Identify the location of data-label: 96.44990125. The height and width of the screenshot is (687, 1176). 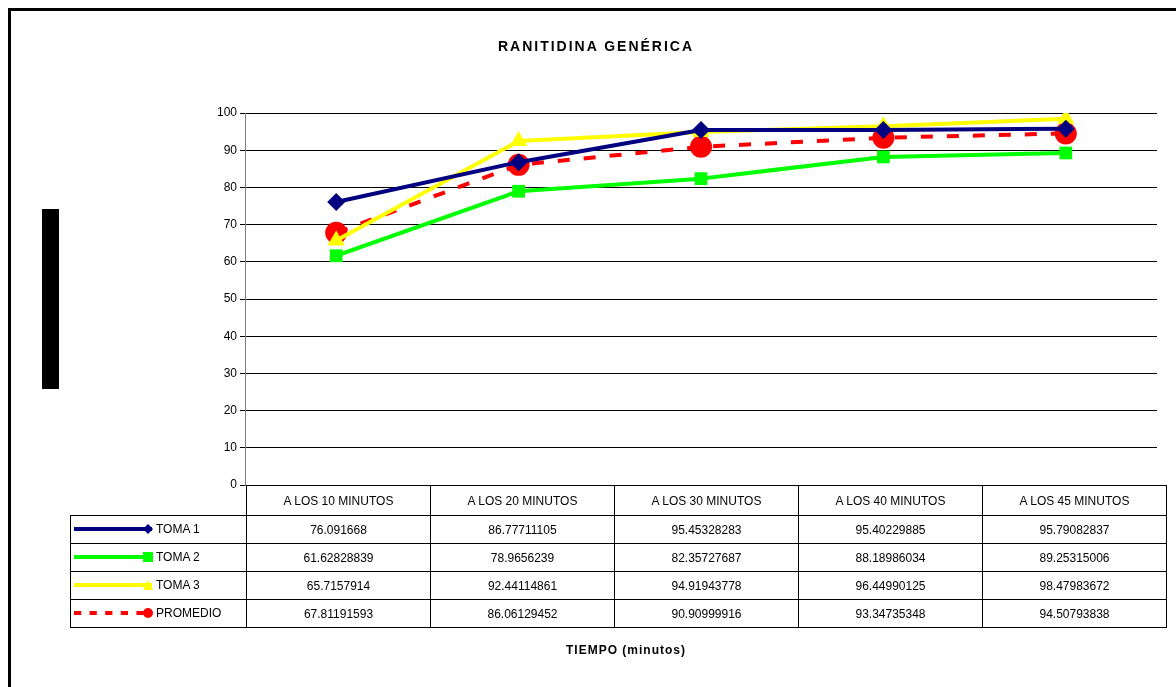
(890, 585).